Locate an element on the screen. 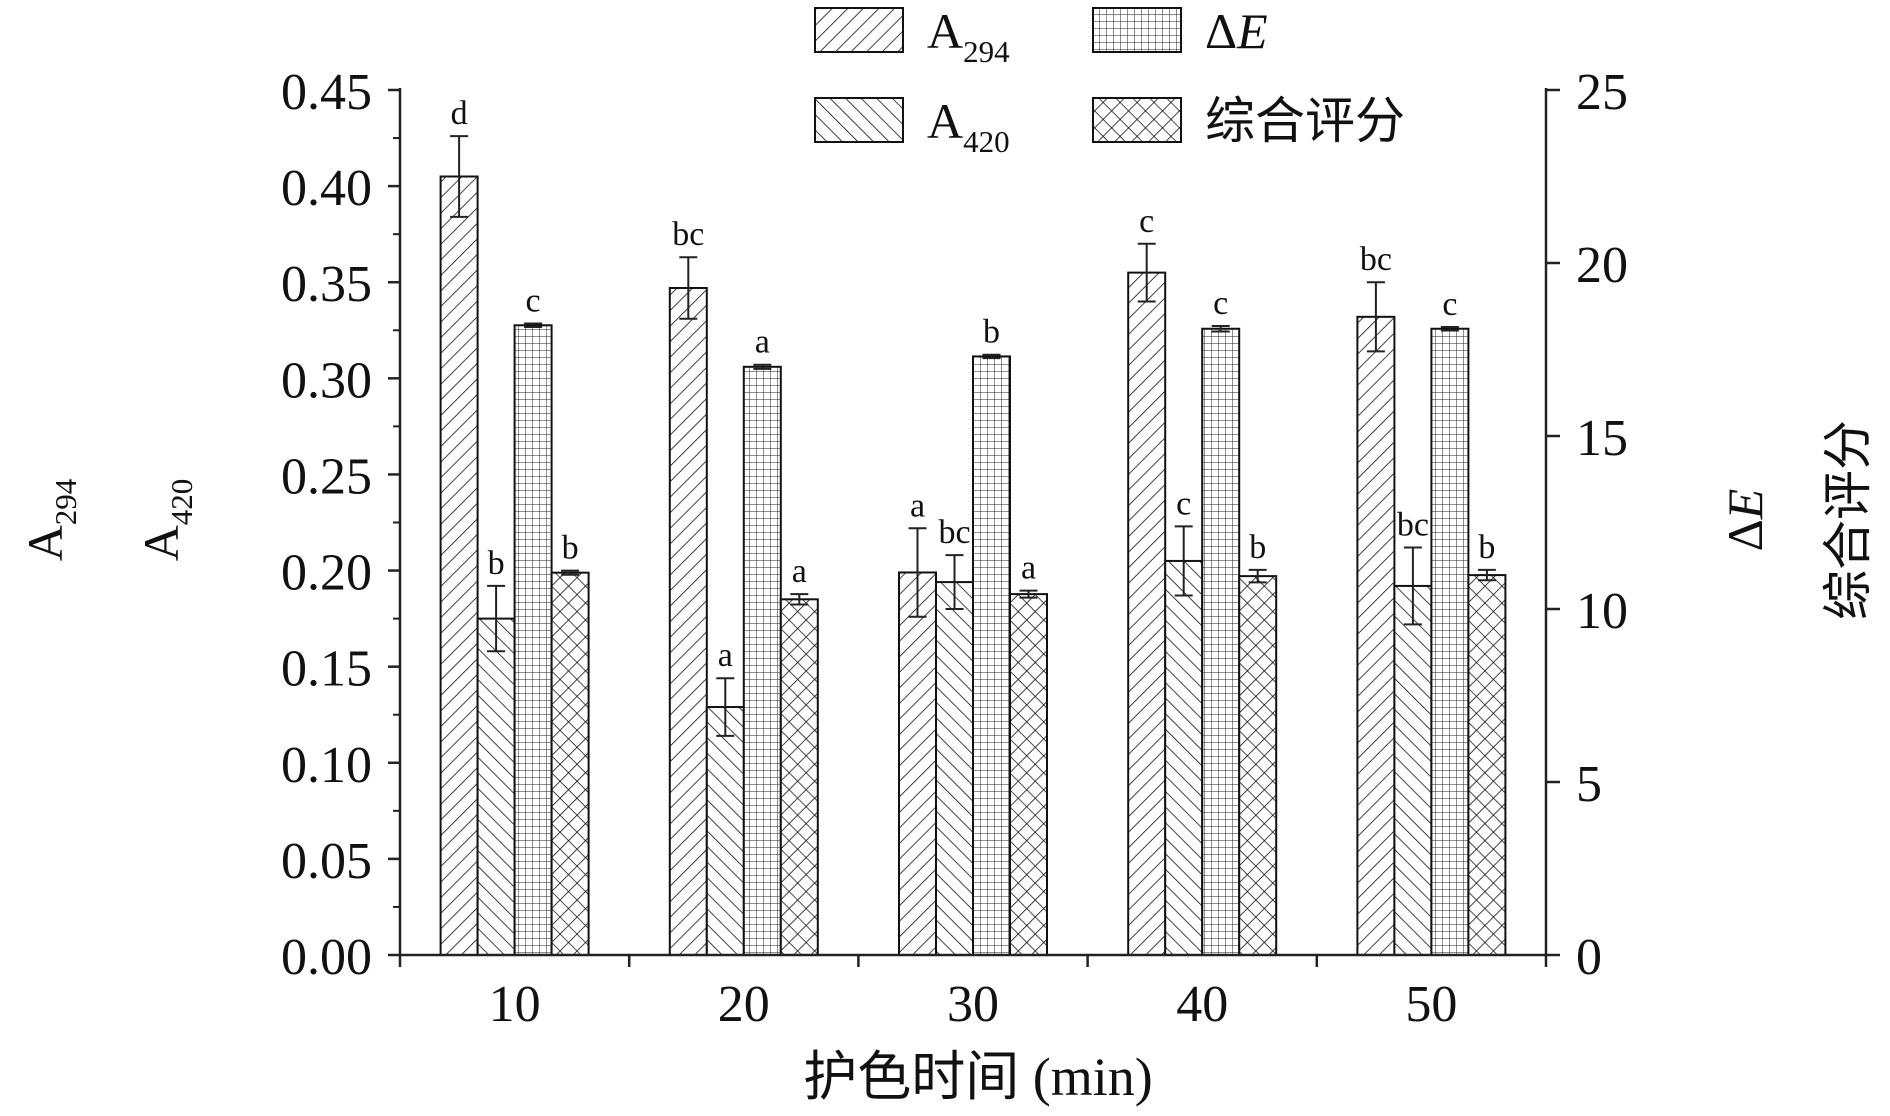 The width and height of the screenshot is (1890, 1116). significance-letter-score-10: b is located at coordinates (570, 548).